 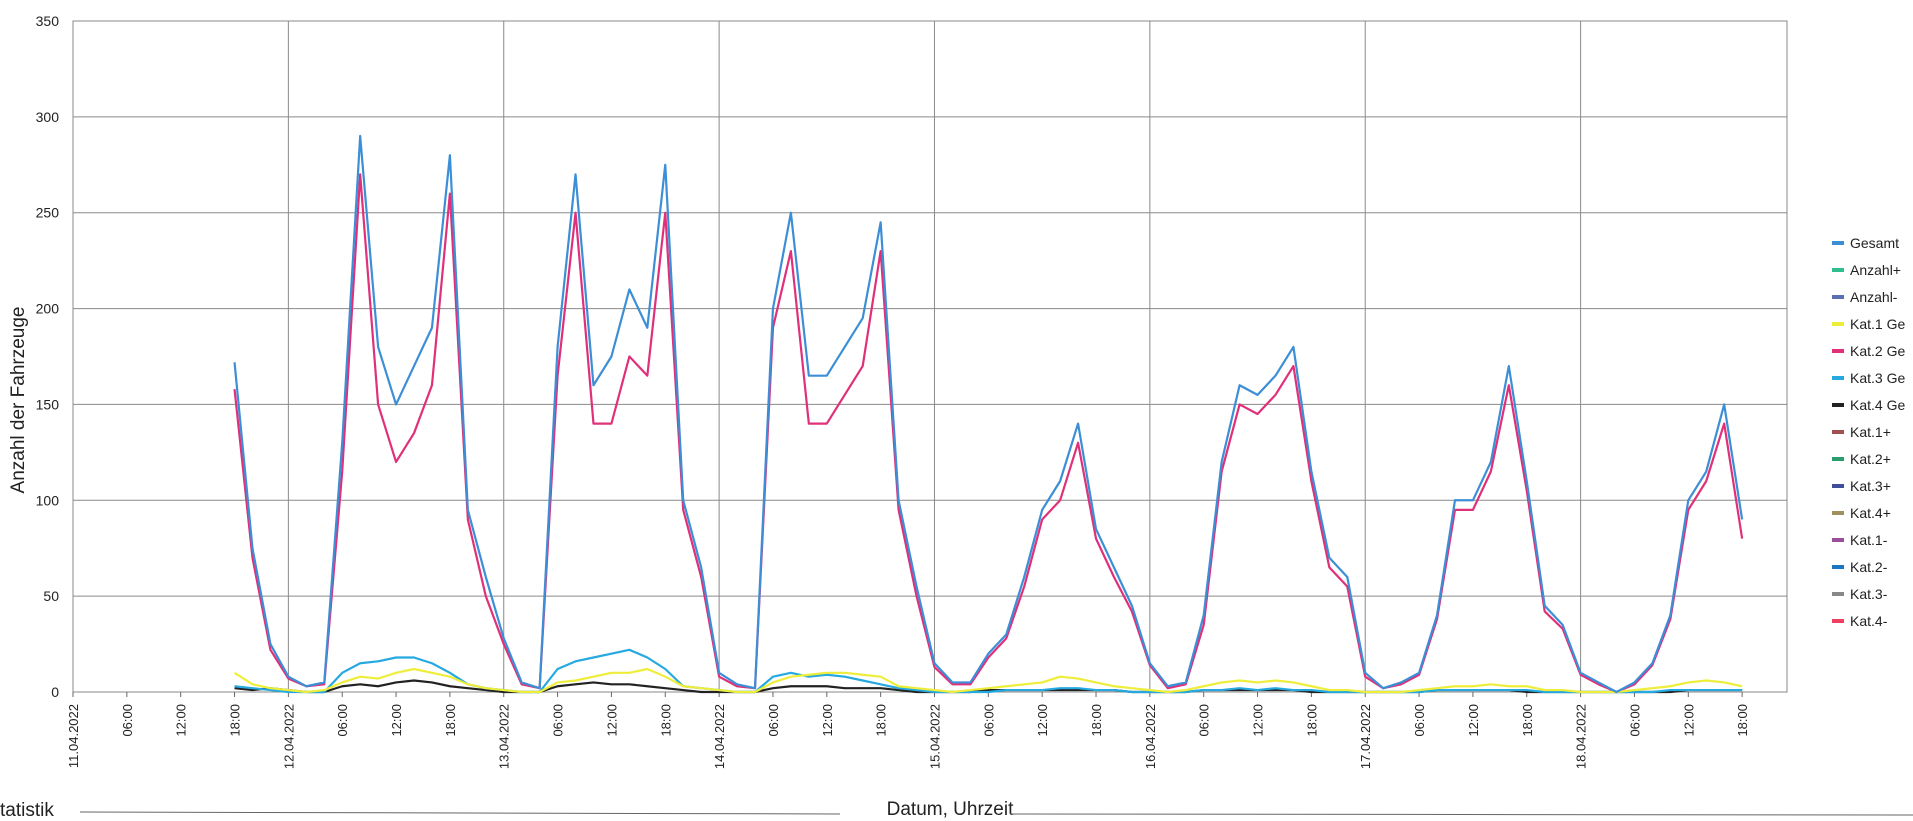 I want to click on legend-label: Kat.4-, so click(x=1869, y=621).